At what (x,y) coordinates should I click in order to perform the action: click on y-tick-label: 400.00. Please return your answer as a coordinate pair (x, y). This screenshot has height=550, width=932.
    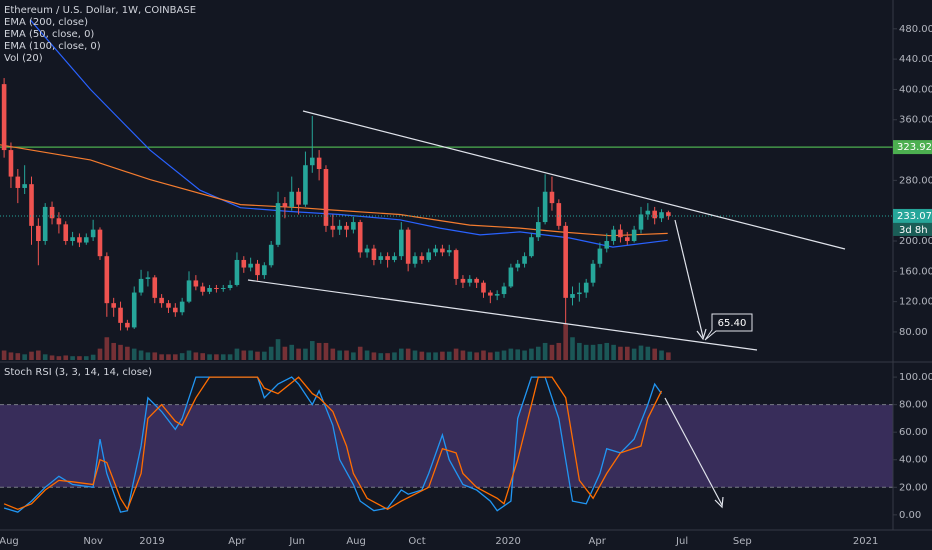
    Looking at the image, I should click on (915, 89).